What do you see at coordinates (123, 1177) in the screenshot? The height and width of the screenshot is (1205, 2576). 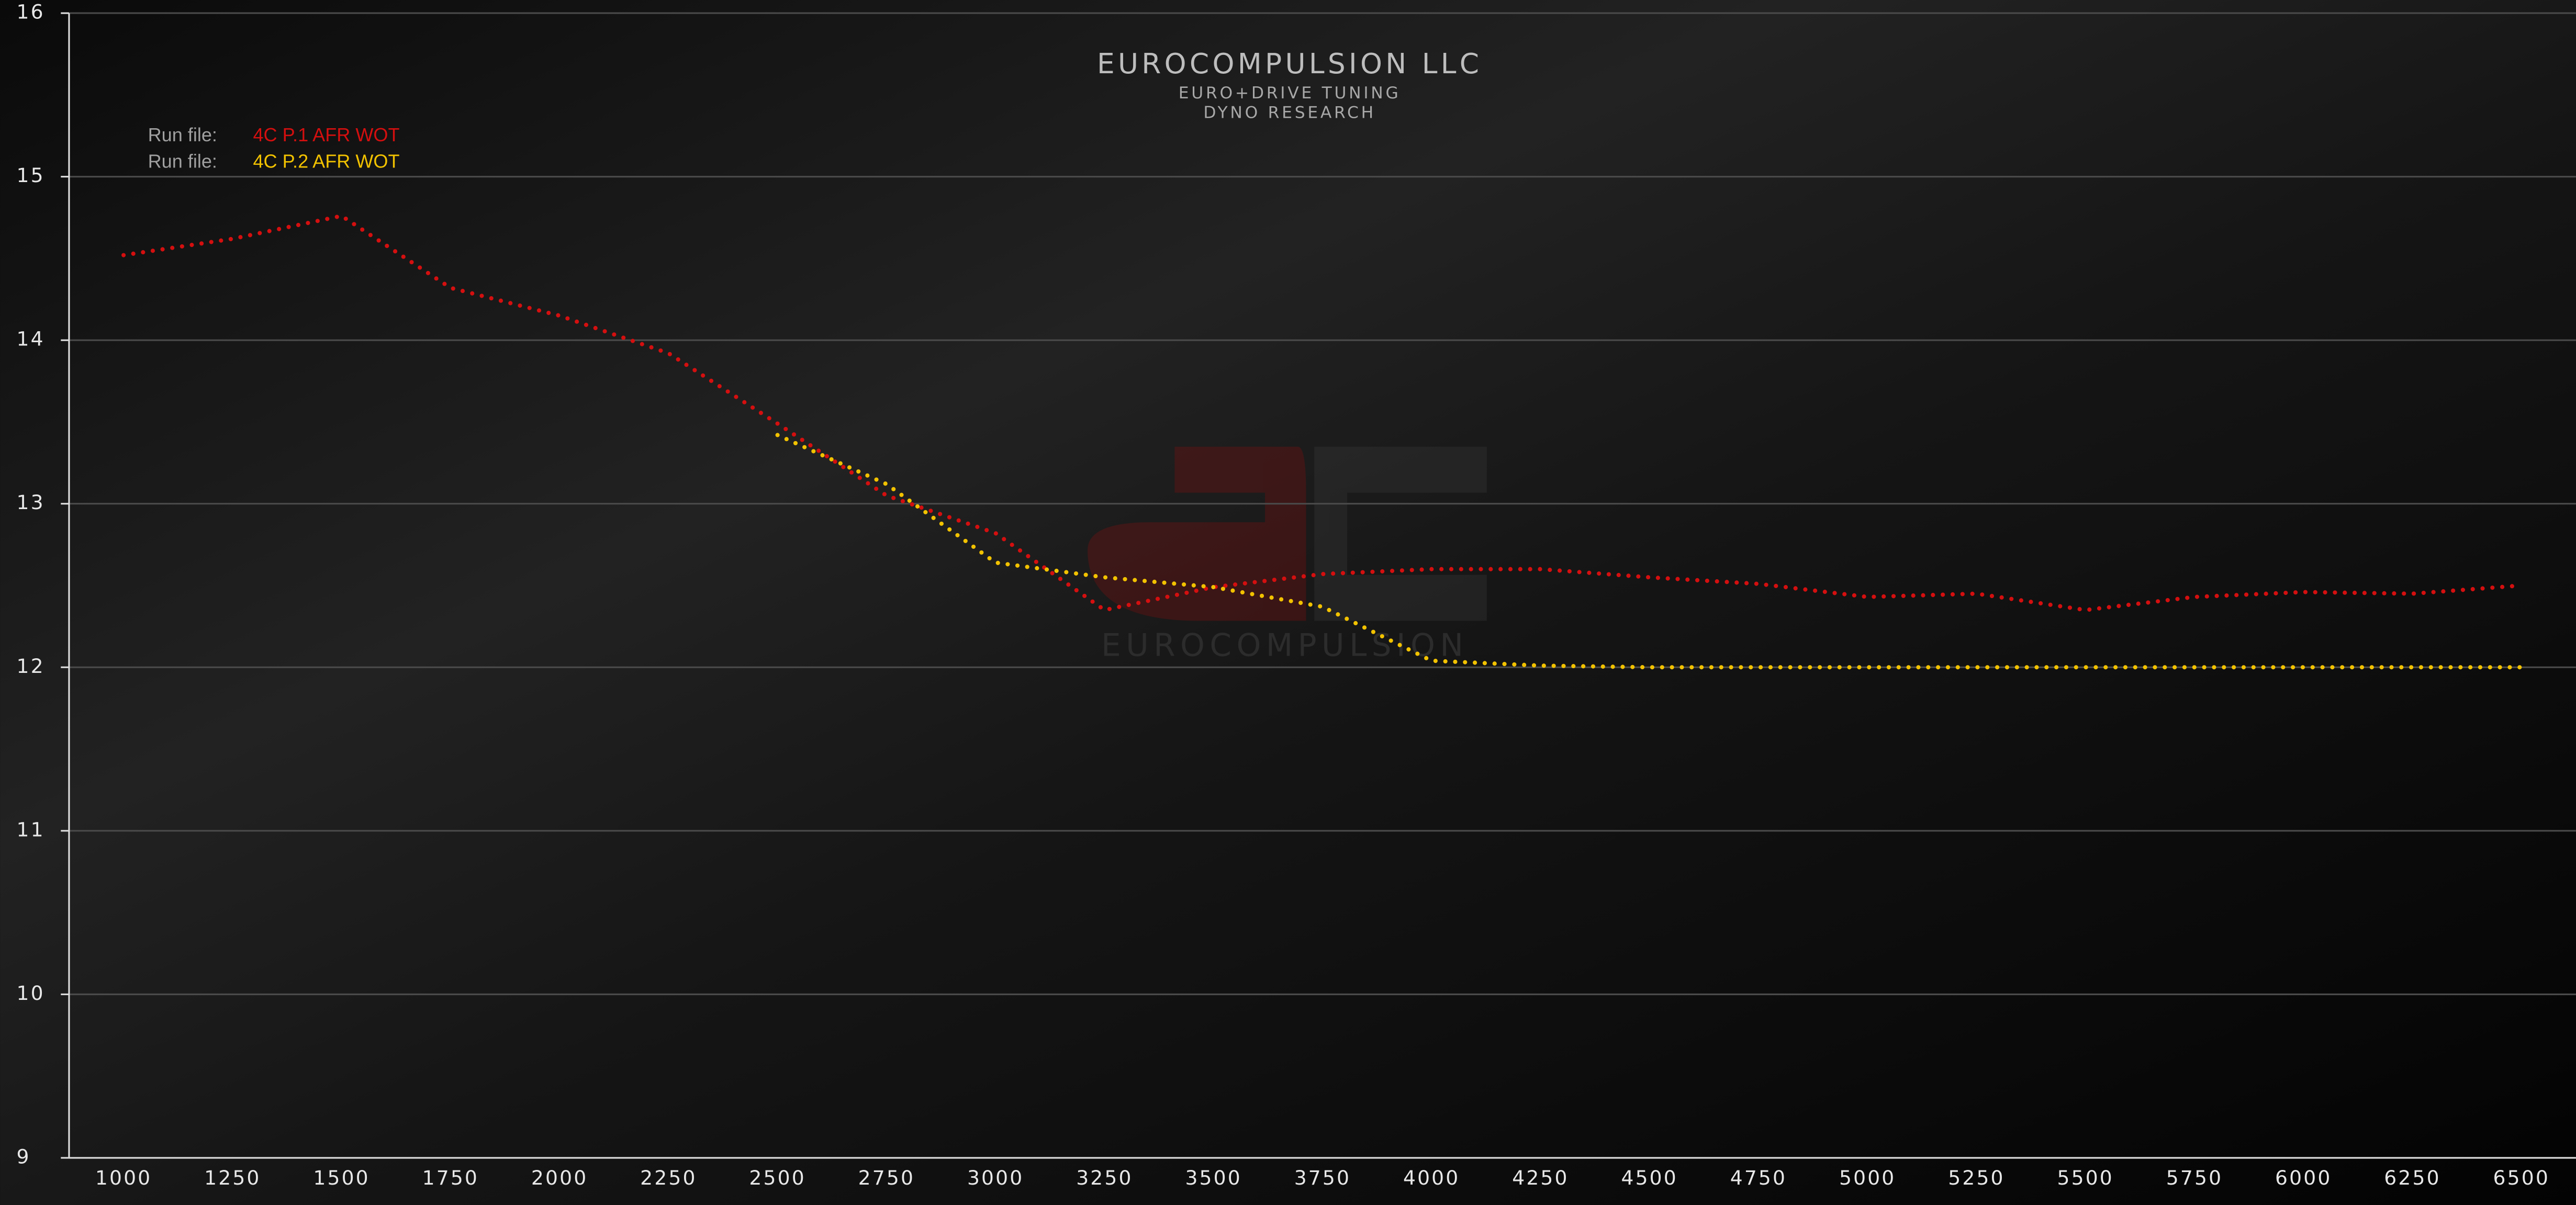 I see `x-tick-label: 1000` at bounding box center [123, 1177].